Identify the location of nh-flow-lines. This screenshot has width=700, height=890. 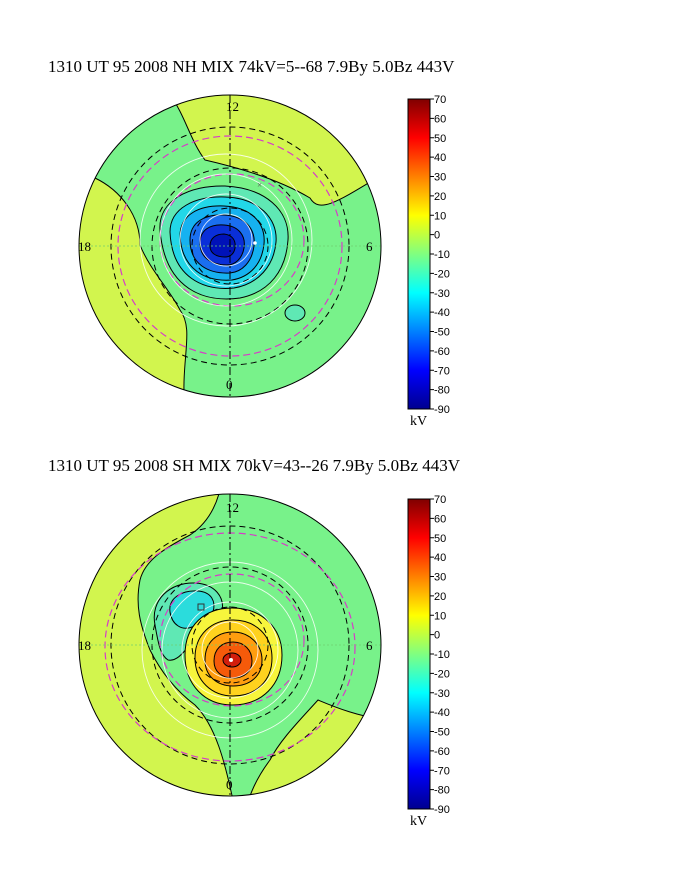
(226, 240).